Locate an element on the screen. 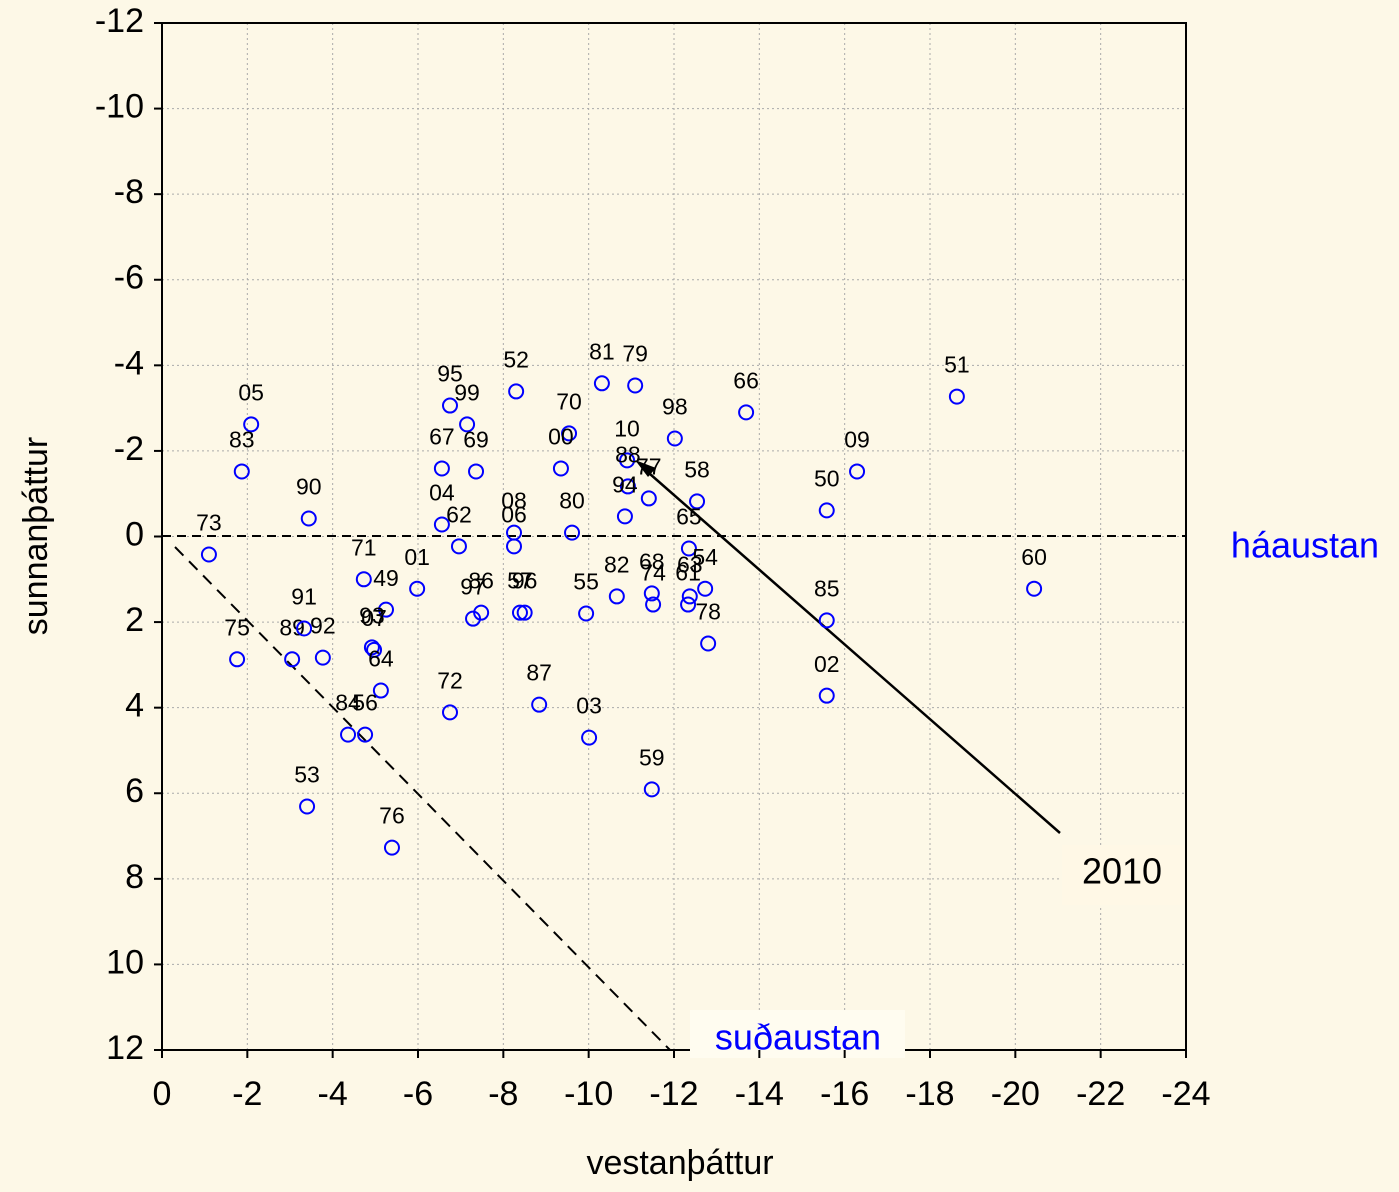 This screenshot has width=1399, height=1192. x-tick-label: -18 is located at coordinates (929, 1094).